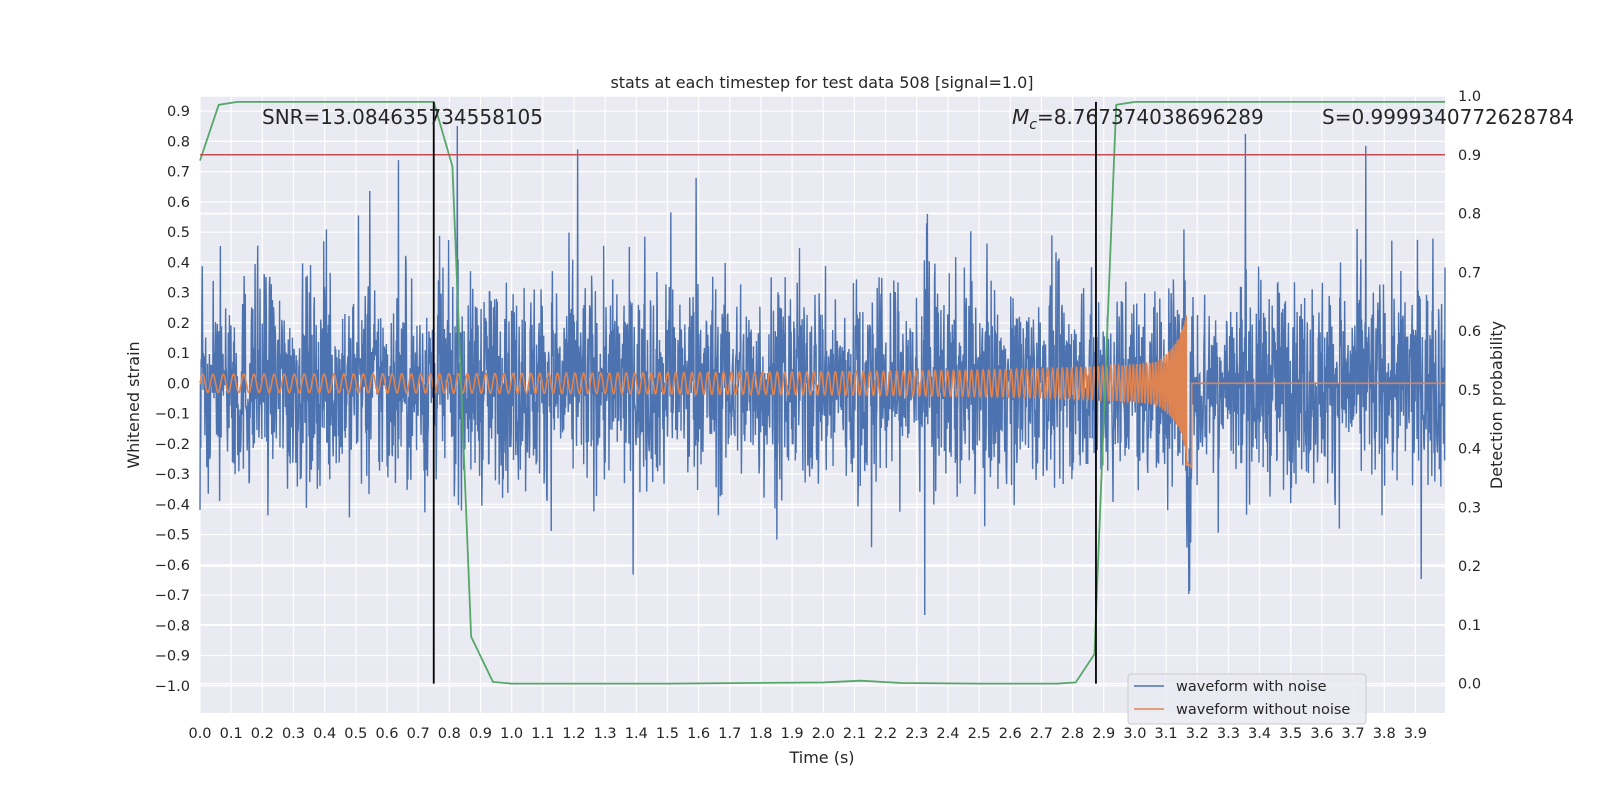 This screenshot has width=1600, height=800. What do you see at coordinates (386, 734) in the screenshot?
I see `x-tick-label: 0.6` at bounding box center [386, 734].